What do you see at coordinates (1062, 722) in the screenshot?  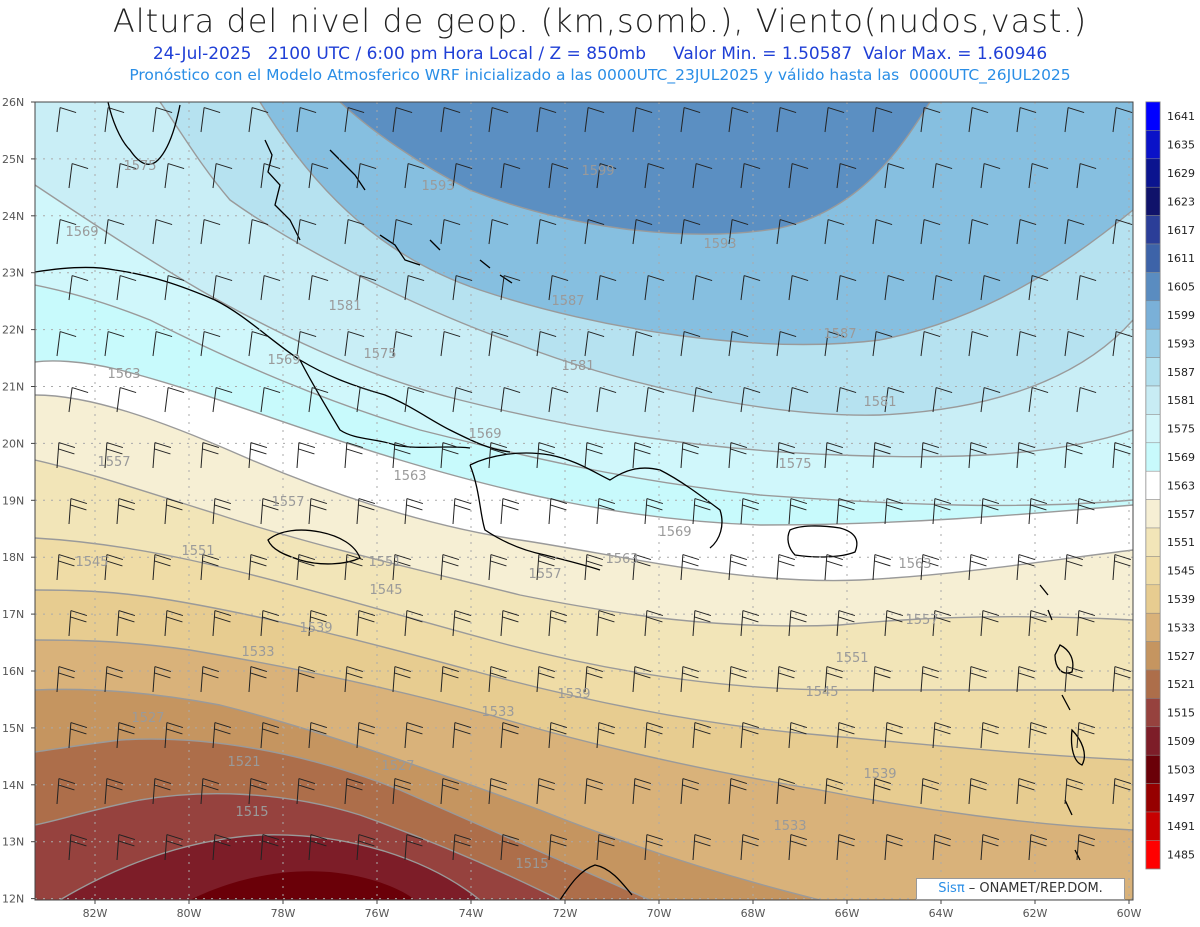 I see `lesser-antilles` at bounding box center [1062, 722].